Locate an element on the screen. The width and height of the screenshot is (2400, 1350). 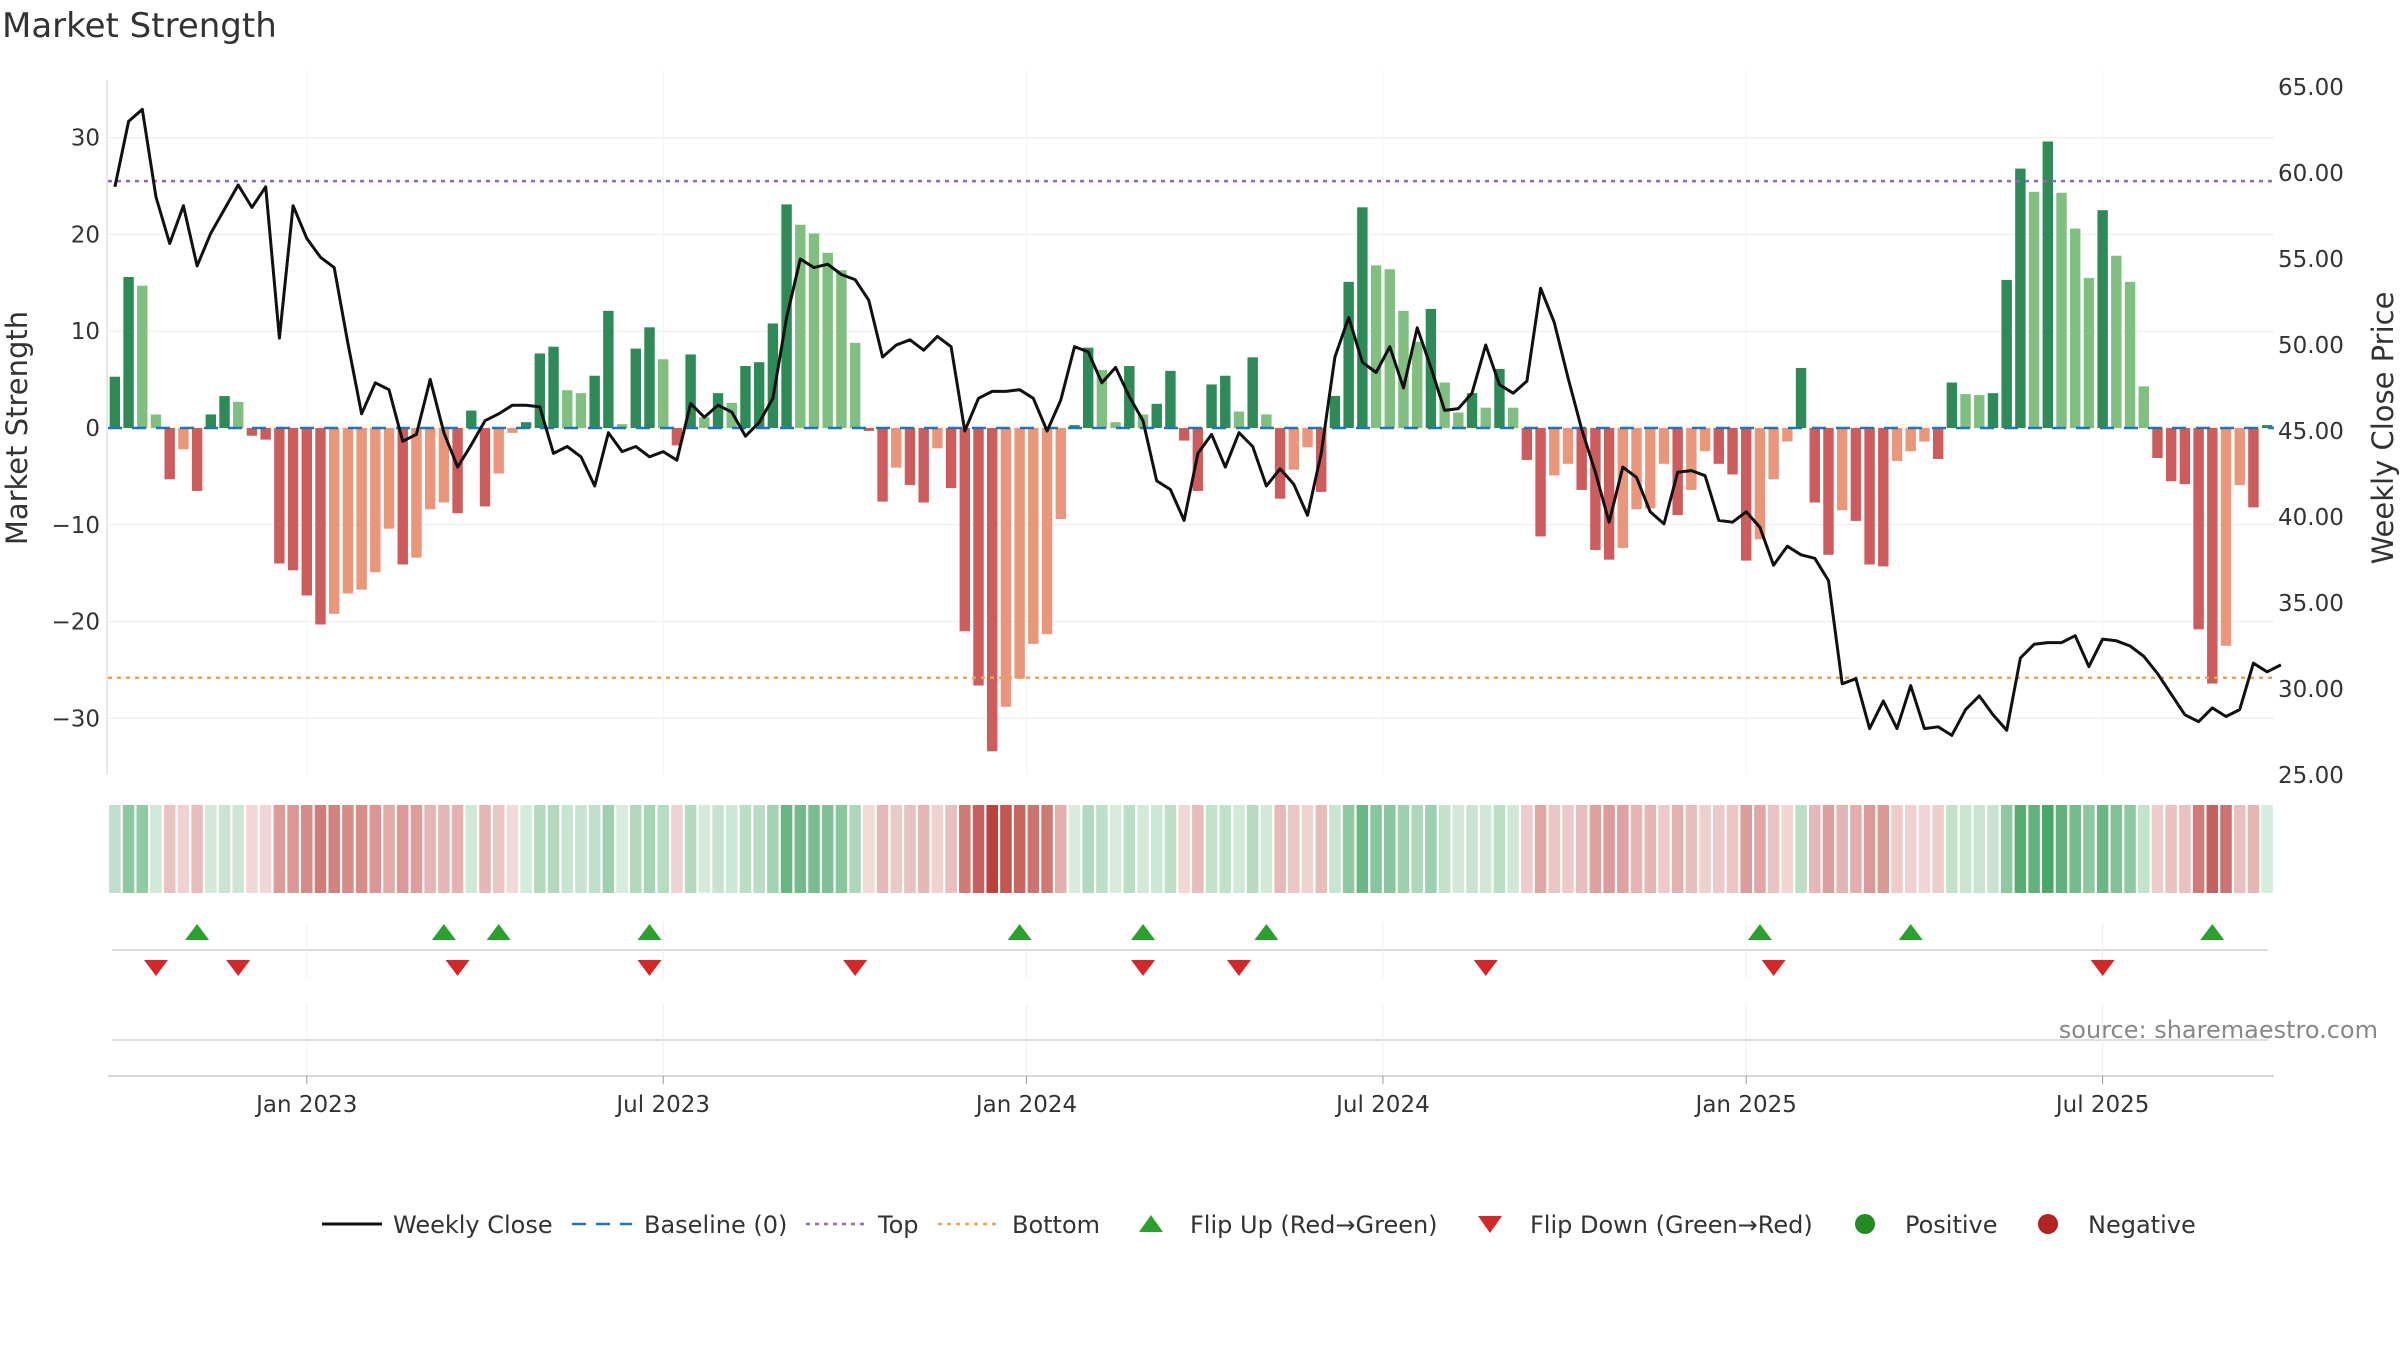
legend-top-label: Top is located at coordinates (898, 1225).